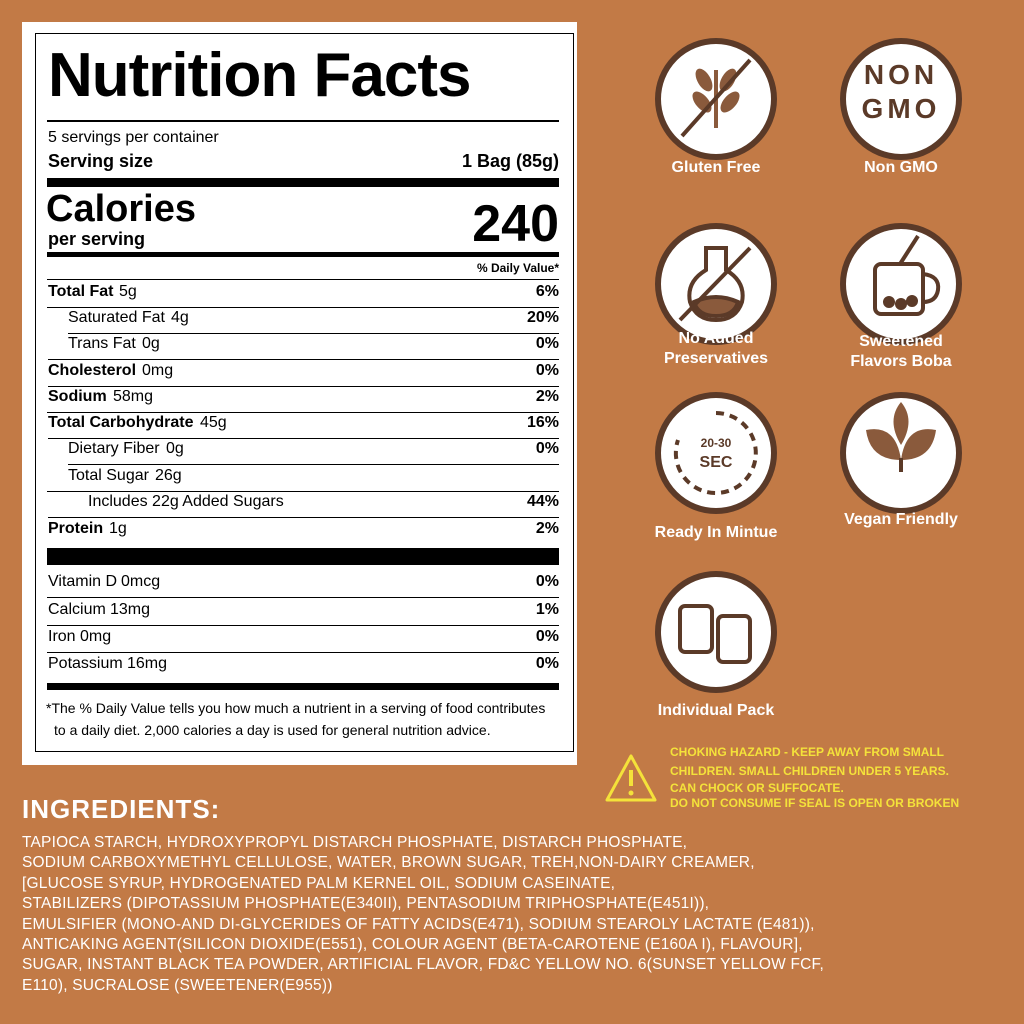 The height and width of the screenshot is (1024, 1024). I want to click on badge-label: Non GMO, so click(901, 167).